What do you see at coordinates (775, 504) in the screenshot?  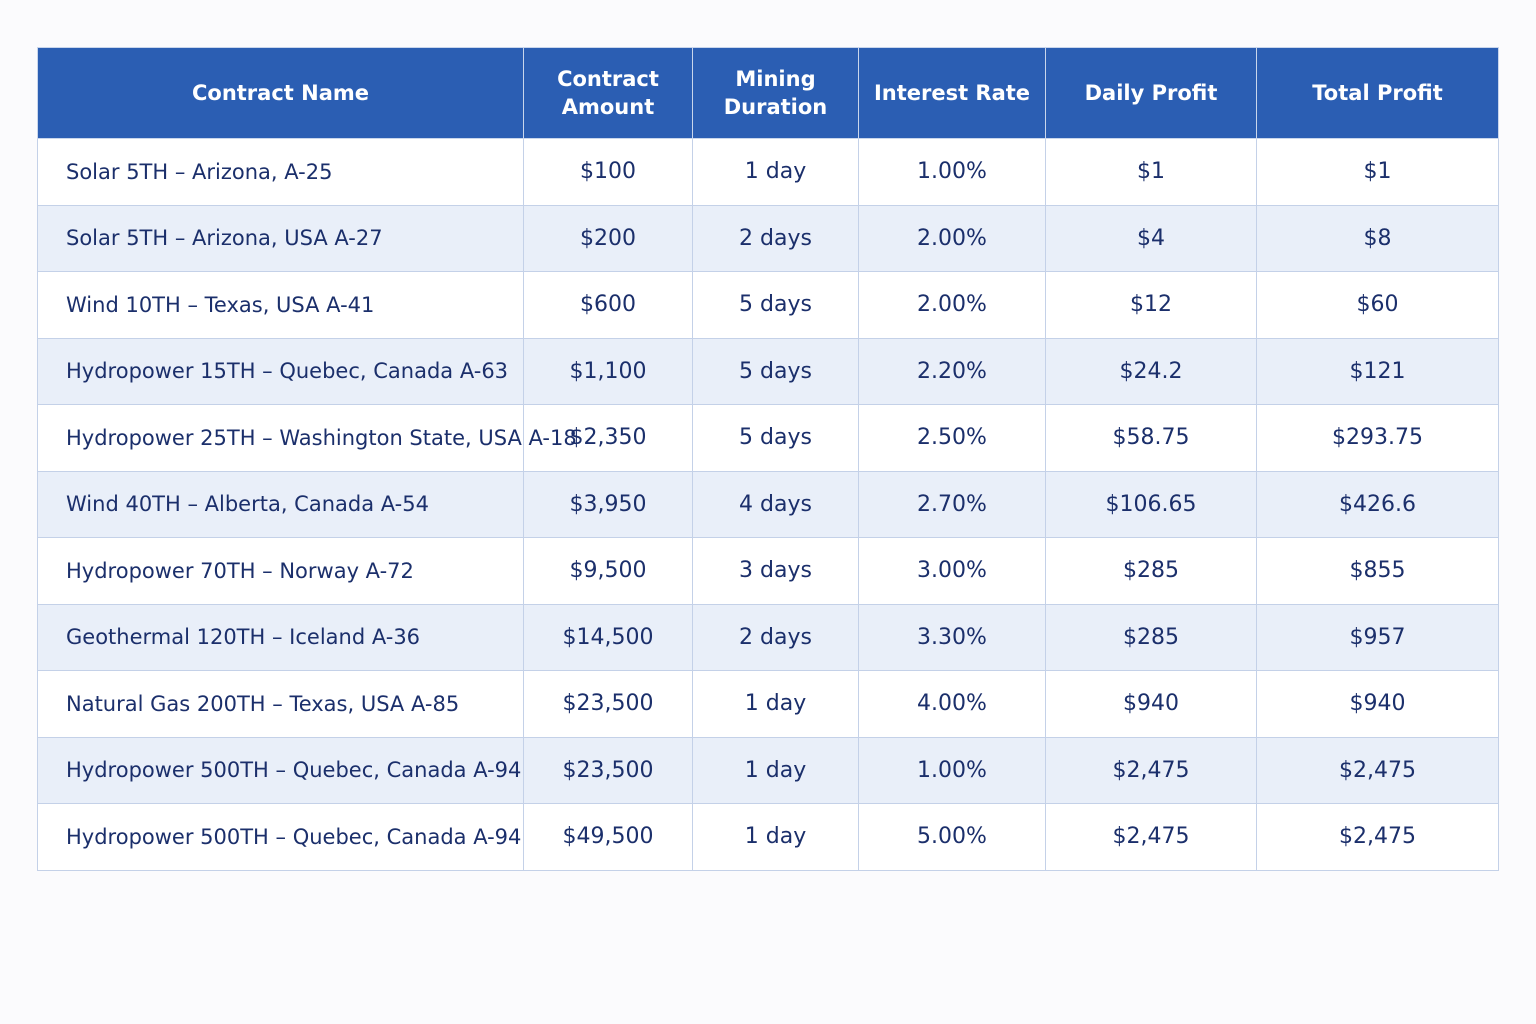 I see `table-cell: 4 days` at bounding box center [775, 504].